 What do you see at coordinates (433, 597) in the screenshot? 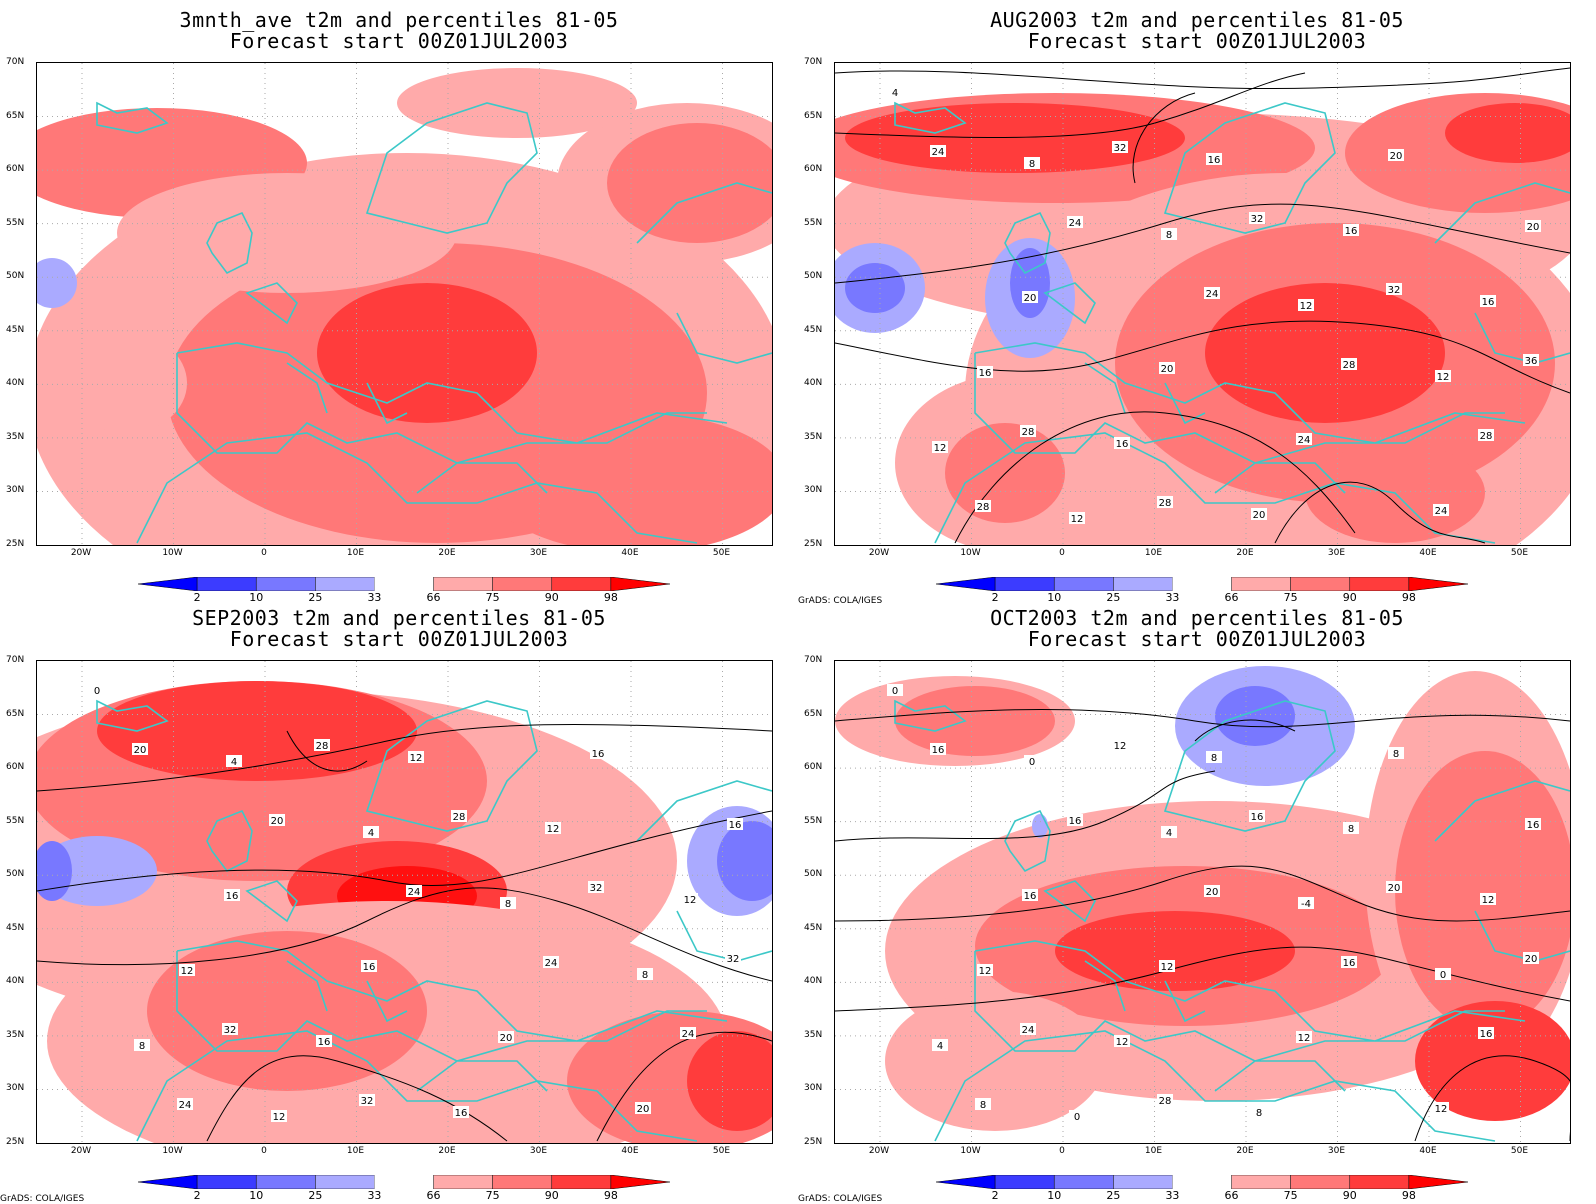
I see `colorbar-label: 66` at bounding box center [433, 597].